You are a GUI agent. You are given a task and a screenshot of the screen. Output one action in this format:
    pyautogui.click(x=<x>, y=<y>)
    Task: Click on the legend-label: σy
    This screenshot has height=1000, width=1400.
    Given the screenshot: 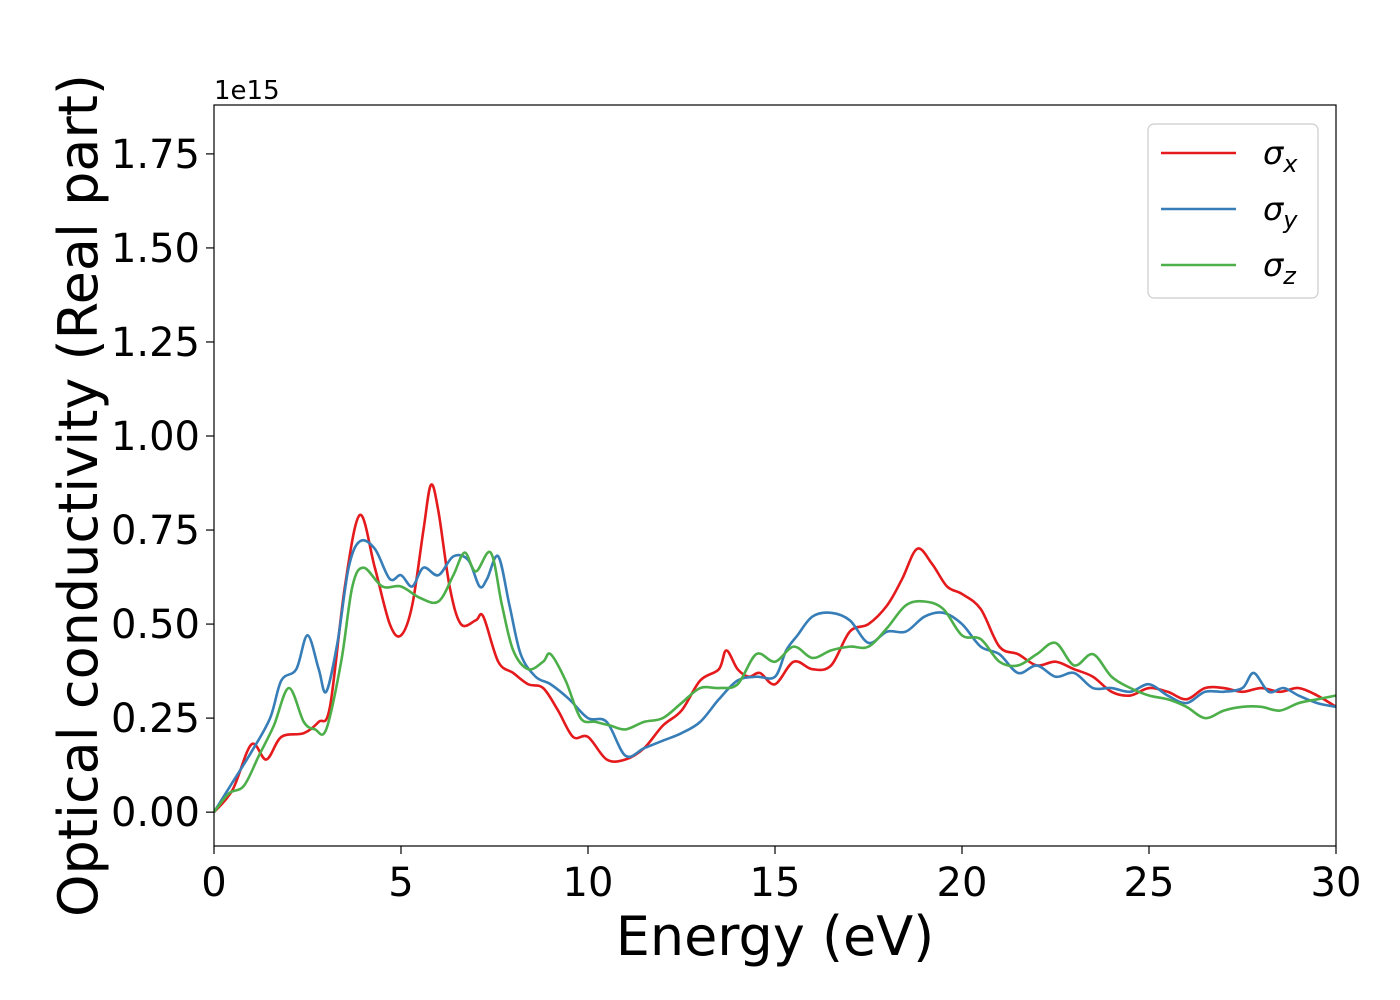 What is the action you would take?
    pyautogui.click(x=1280, y=212)
    